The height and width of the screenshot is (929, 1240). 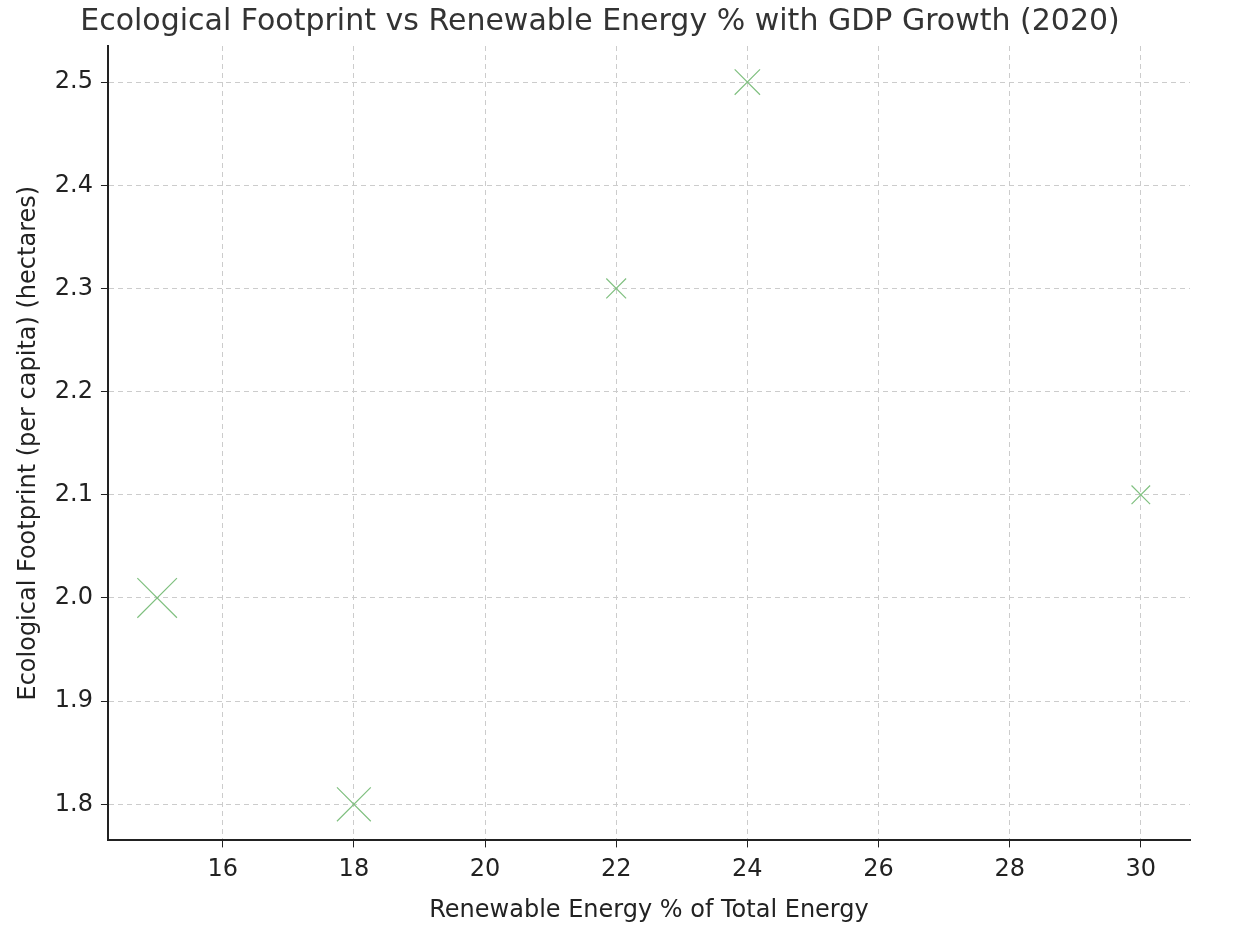 What do you see at coordinates (616, 868) in the screenshot?
I see `x-tick-label: 22` at bounding box center [616, 868].